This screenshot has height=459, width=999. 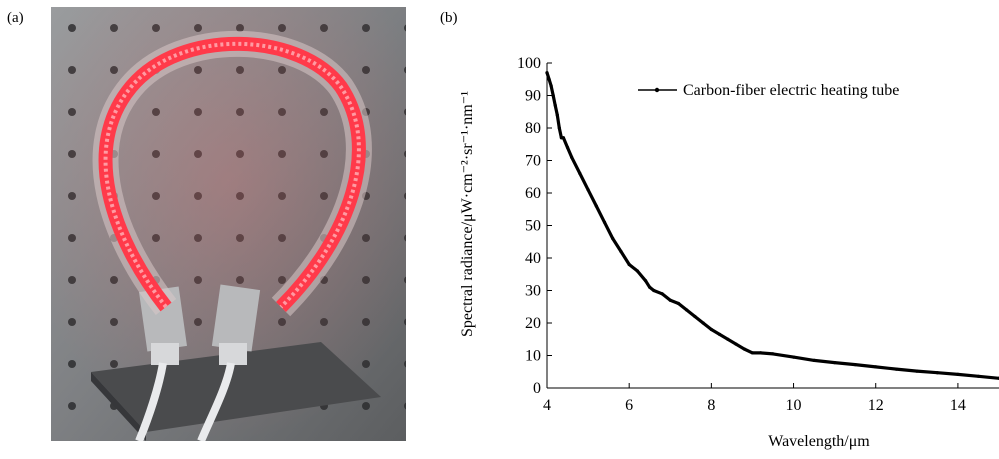 I want to click on y-tick-label: 60, so click(x=533, y=193).